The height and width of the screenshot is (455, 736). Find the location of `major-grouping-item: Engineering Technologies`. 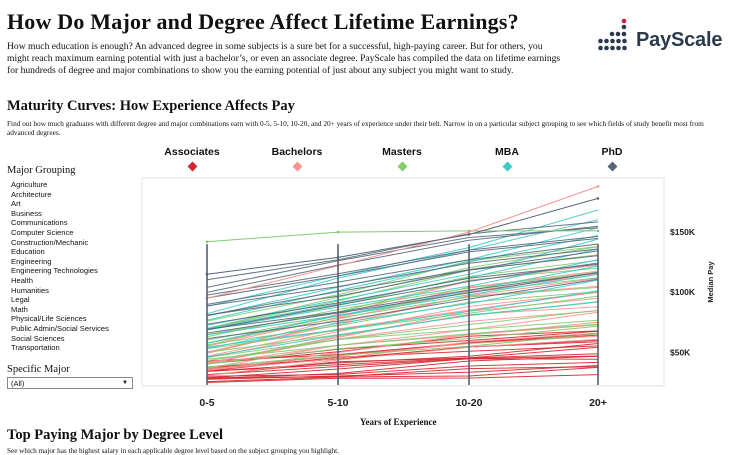

major-grouping-item: Engineering Technologies is located at coordinates (54, 271).